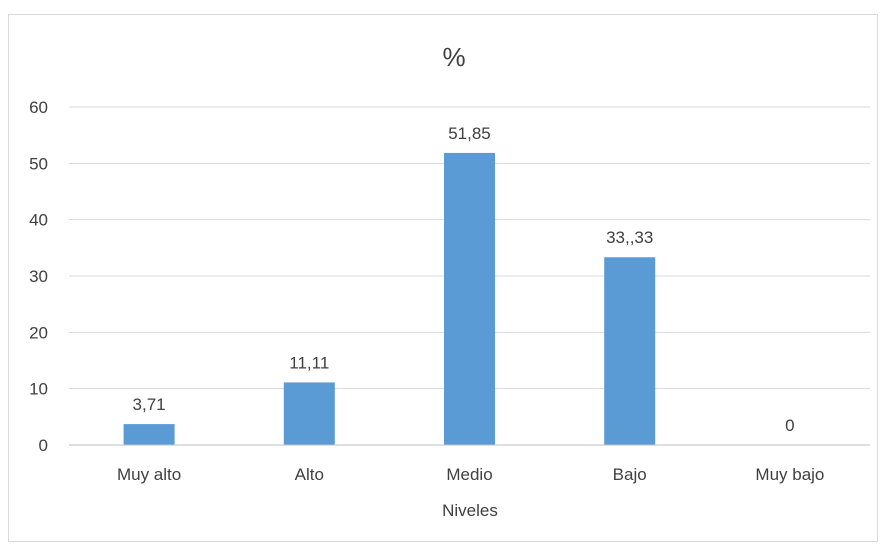  Describe the element at coordinates (789, 474) in the screenshot. I see `x-tick-label: Muy bajo` at that location.